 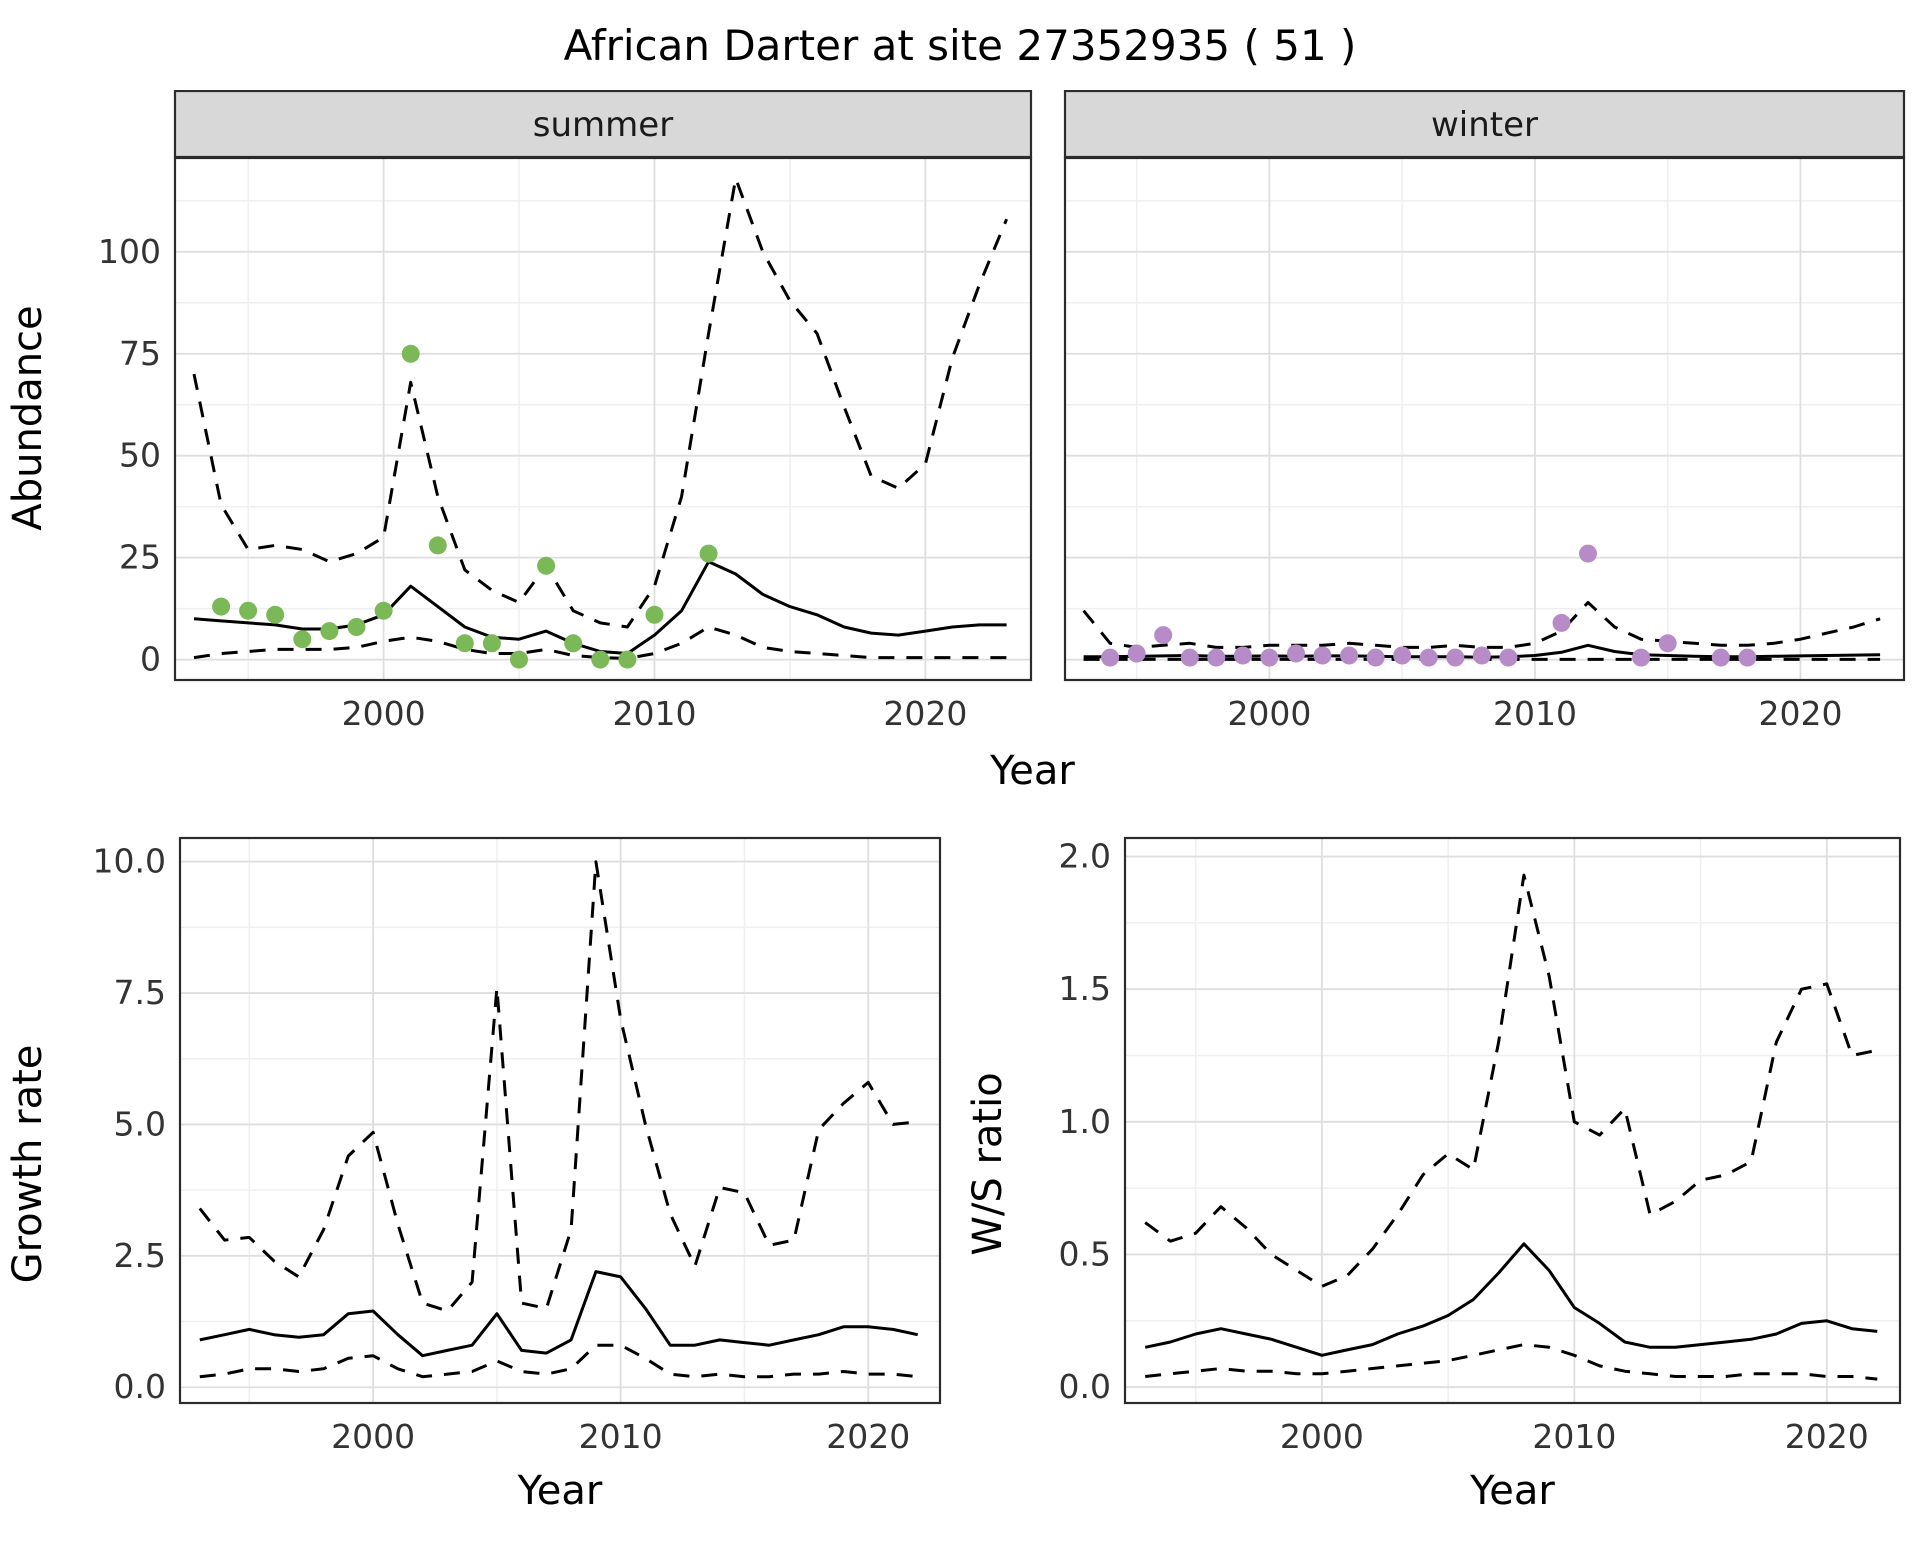 What do you see at coordinates (1085, 1253) in the screenshot?
I see `svg-text: 0.5` at bounding box center [1085, 1253].